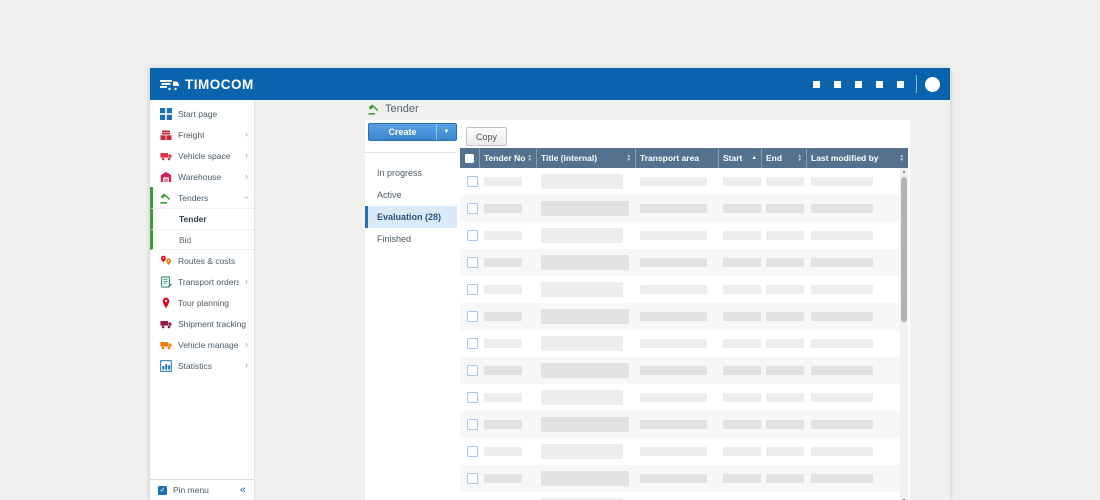  What do you see at coordinates (246, 281) in the screenshot?
I see `chevron-right-icon: ›` at bounding box center [246, 281].